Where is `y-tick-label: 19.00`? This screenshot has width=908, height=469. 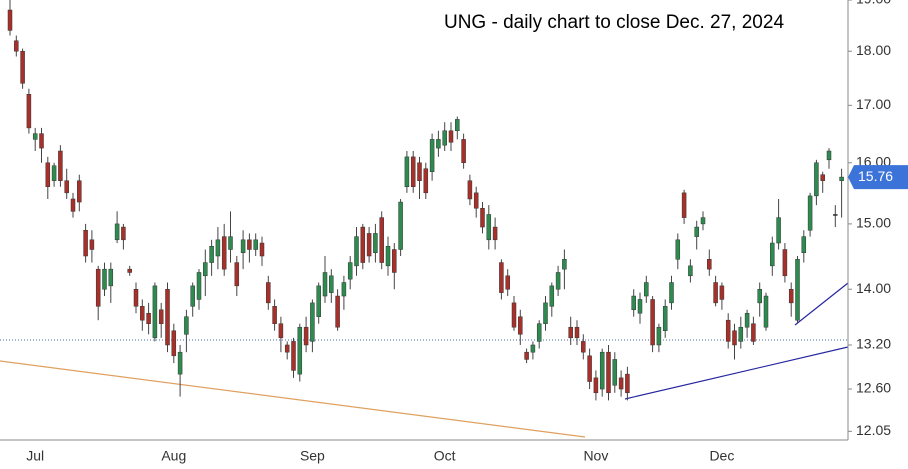
y-tick-label: 19.00 is located at coordinates (873, 3).